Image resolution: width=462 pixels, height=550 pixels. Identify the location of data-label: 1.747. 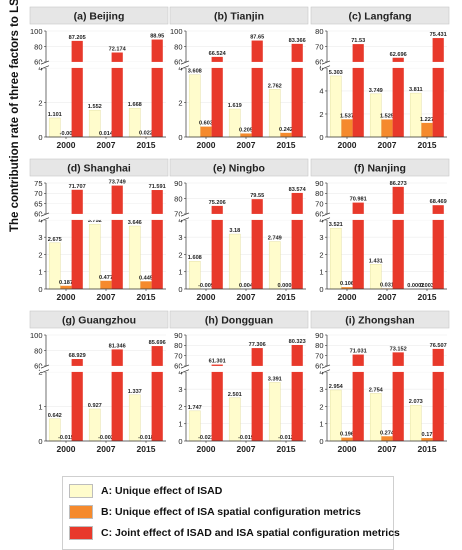
(195, 408).